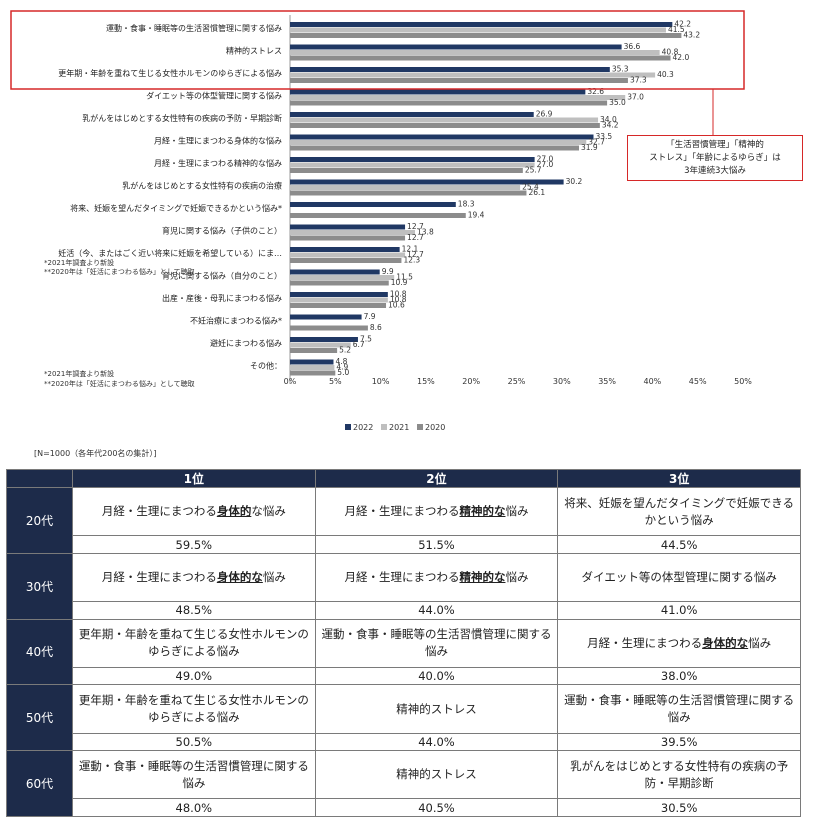  I want to click on data-label: 42.2, so click(682, 24).